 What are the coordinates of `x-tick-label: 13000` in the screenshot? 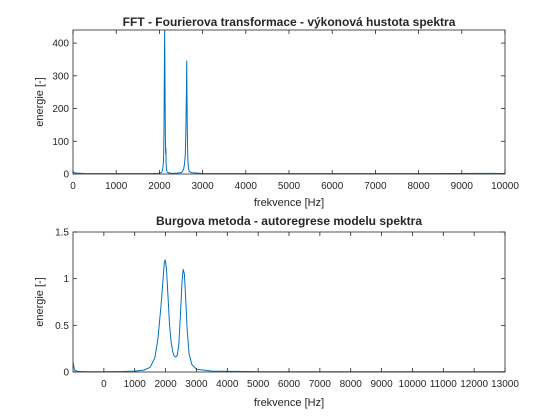 It's located at (505, 384).